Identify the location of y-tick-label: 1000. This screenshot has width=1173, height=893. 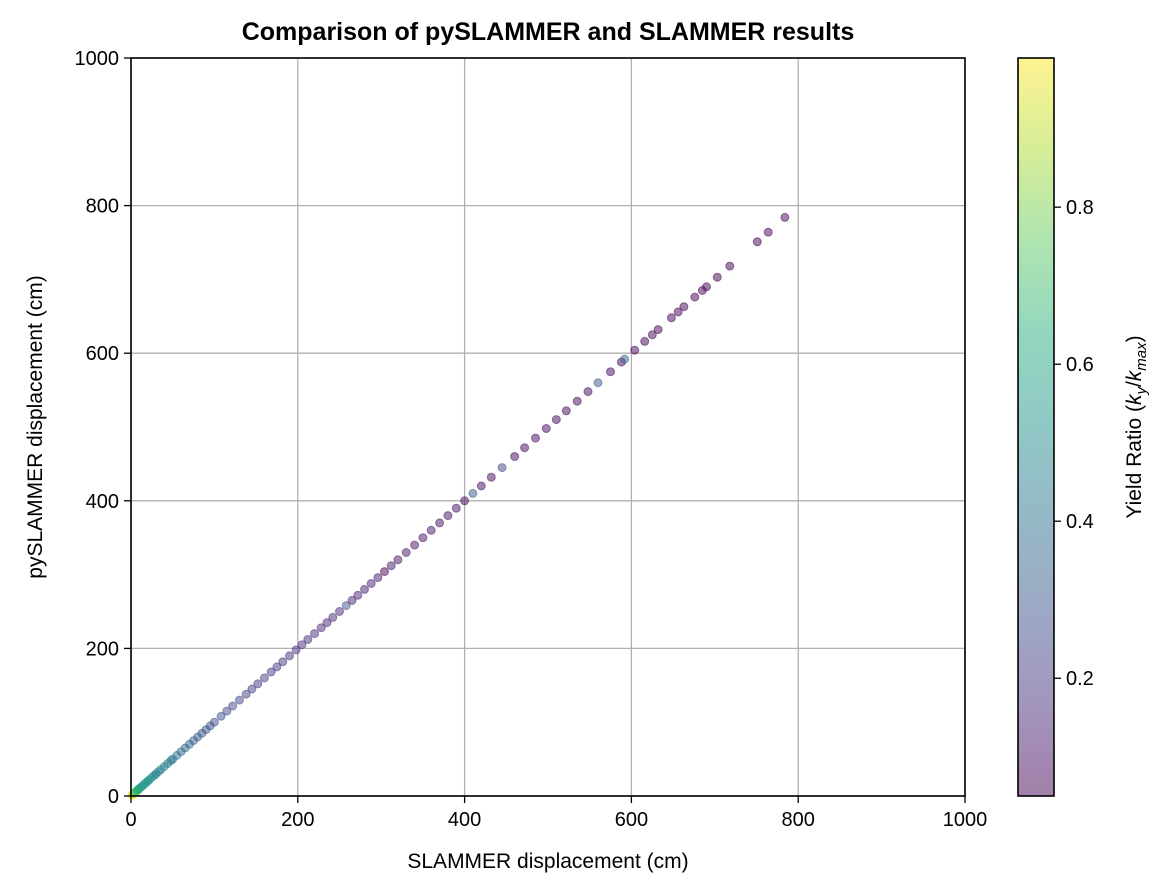
(97, 59).